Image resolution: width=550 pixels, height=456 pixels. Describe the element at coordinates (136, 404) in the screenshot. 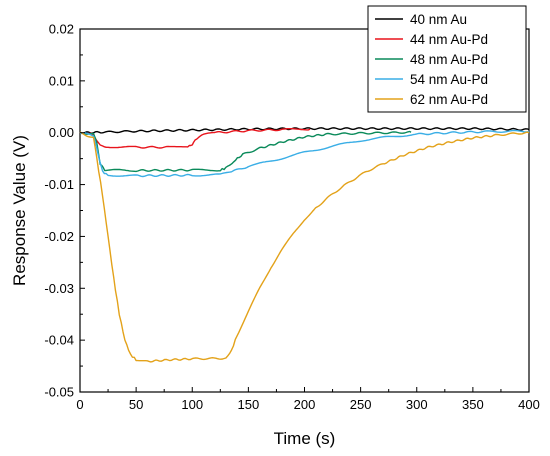

I see `x-tick-label: 50` at that location.